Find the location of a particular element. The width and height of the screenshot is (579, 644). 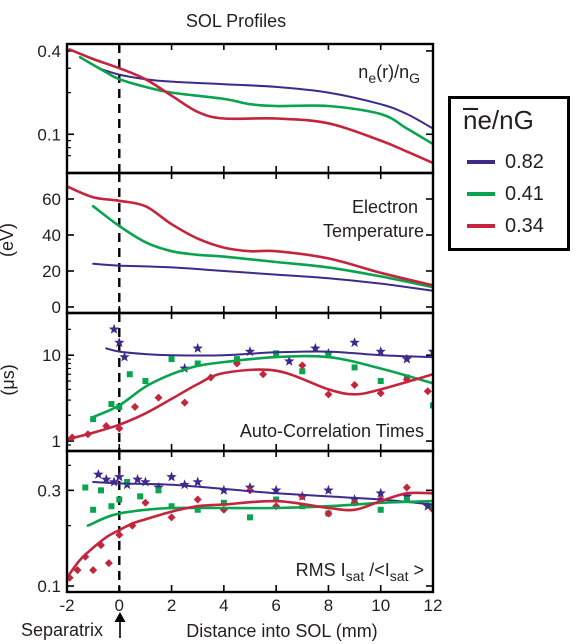

annotation-part: e is located at coordinates (372, 78).